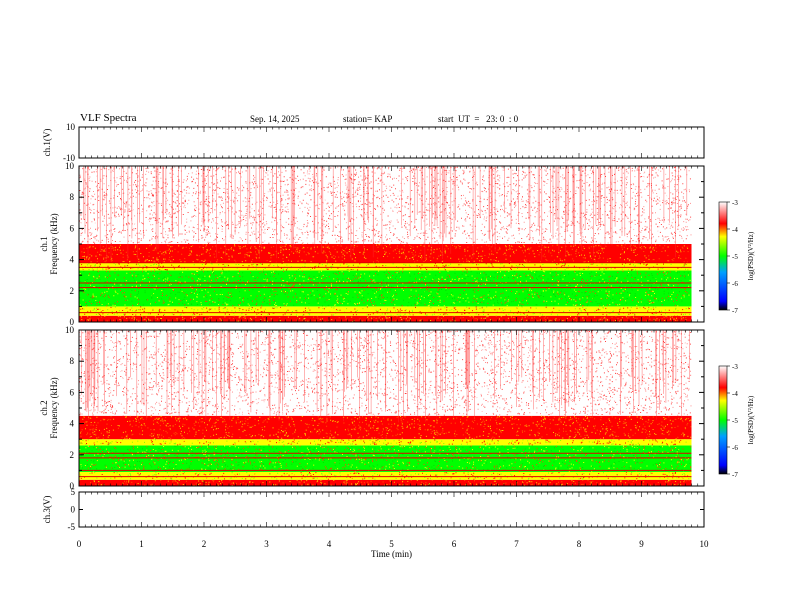 The height and width of the screenshot is (612, 792). I want to click on date-label: Sep. 14, 2025, so click(275, 119).